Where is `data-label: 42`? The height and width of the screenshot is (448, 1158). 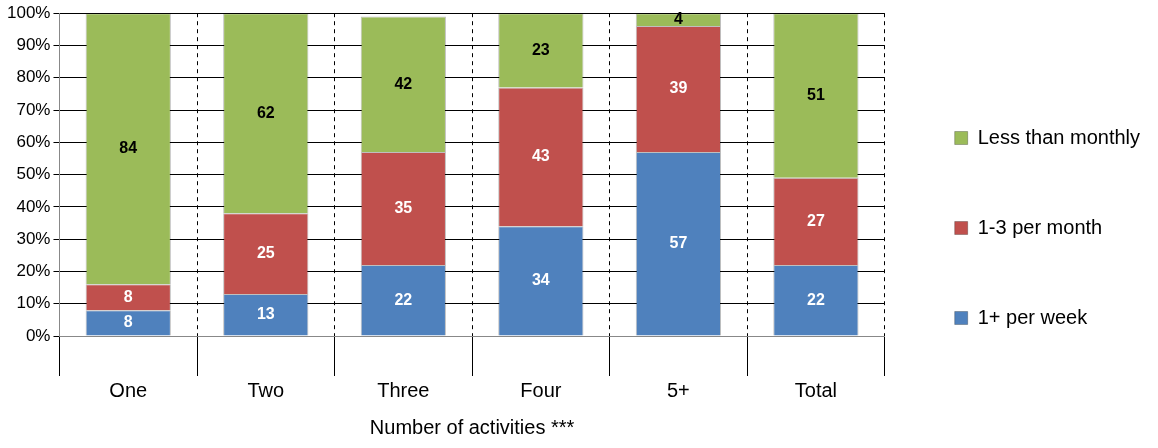 data-label: 42 is located at coordinates (403, 83).